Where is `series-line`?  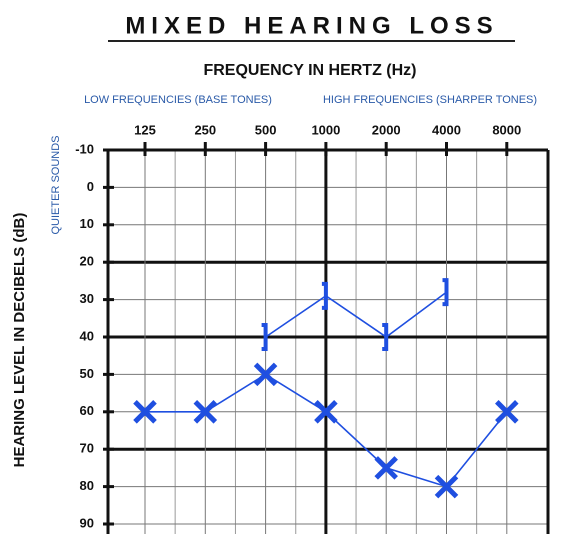
series-line is located at coordinates (356, 314).